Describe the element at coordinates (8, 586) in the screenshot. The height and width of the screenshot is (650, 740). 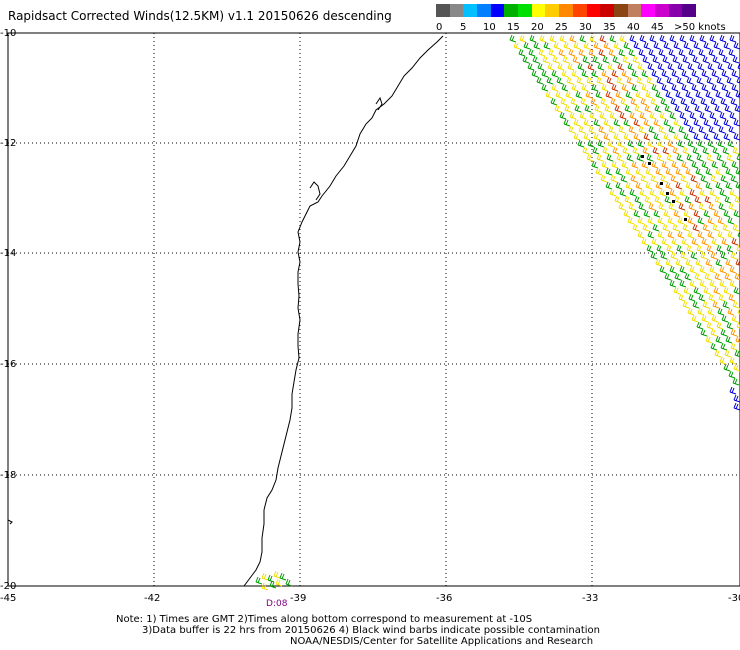
I see `latitude-tick-label: -20` at that location.